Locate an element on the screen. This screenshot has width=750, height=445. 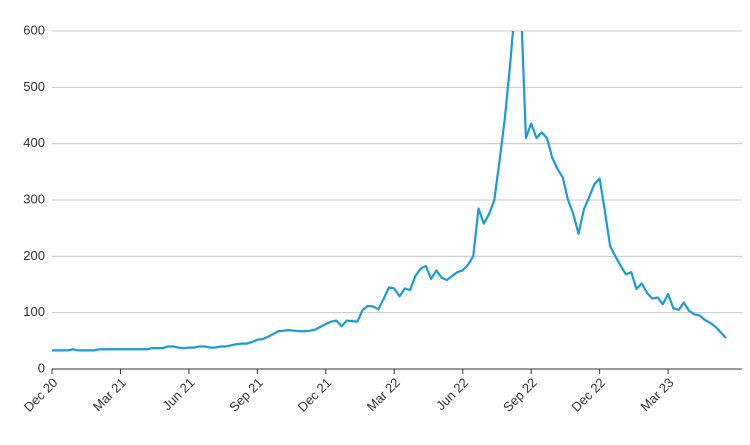
x-tick-label: Jun 21 is located at coordinates (178, 394).